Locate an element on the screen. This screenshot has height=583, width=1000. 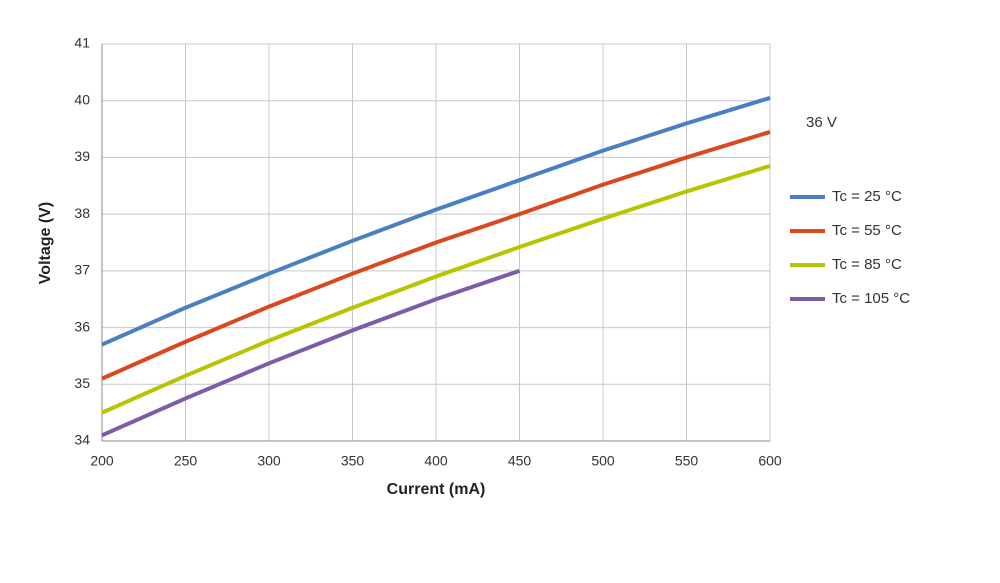
y-tick-label: 37 is located at coordinates (82, 270).